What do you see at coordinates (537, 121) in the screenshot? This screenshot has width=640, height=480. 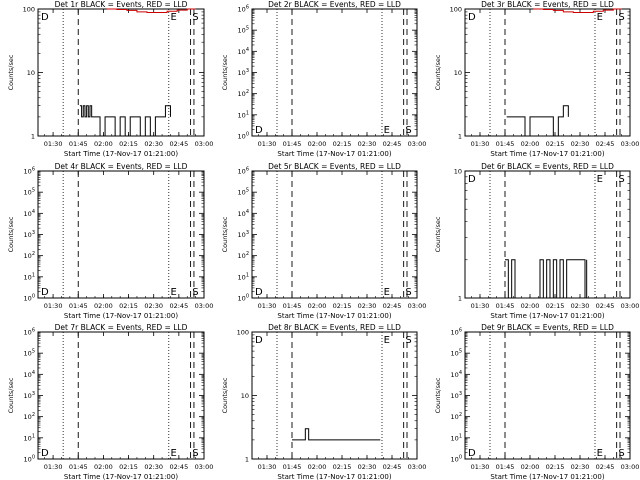 I see `series-events-line` at bounding box center [537, 121].